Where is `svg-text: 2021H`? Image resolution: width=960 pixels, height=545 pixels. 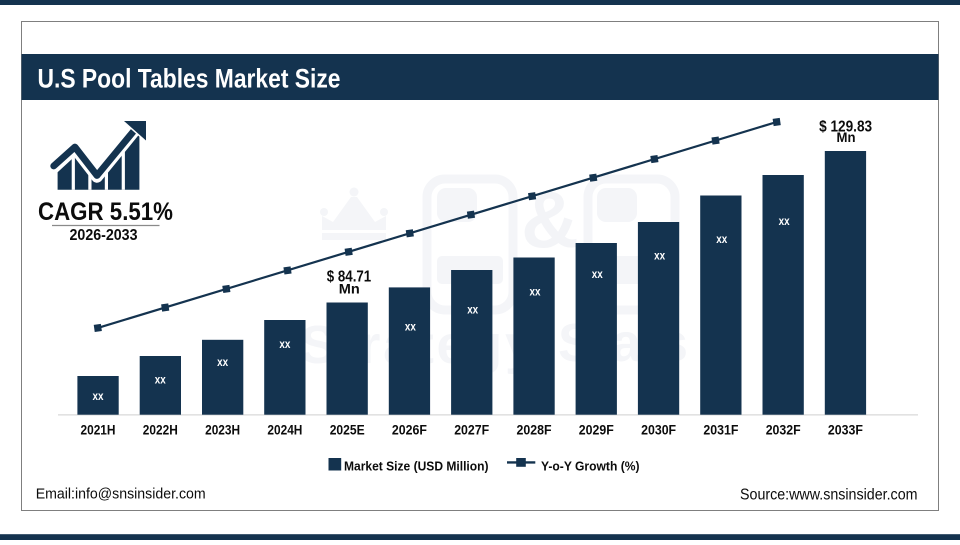 svg-text: 2021H is located at coordinates (98, 429).